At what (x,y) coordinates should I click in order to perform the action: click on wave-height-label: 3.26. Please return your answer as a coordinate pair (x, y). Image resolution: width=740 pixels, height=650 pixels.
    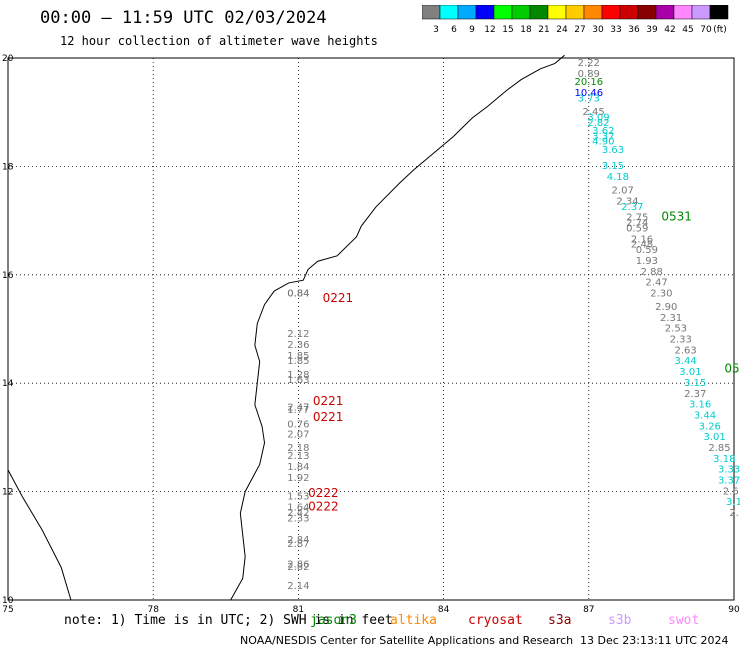
    Looking at the image, I should click on (710, 426).